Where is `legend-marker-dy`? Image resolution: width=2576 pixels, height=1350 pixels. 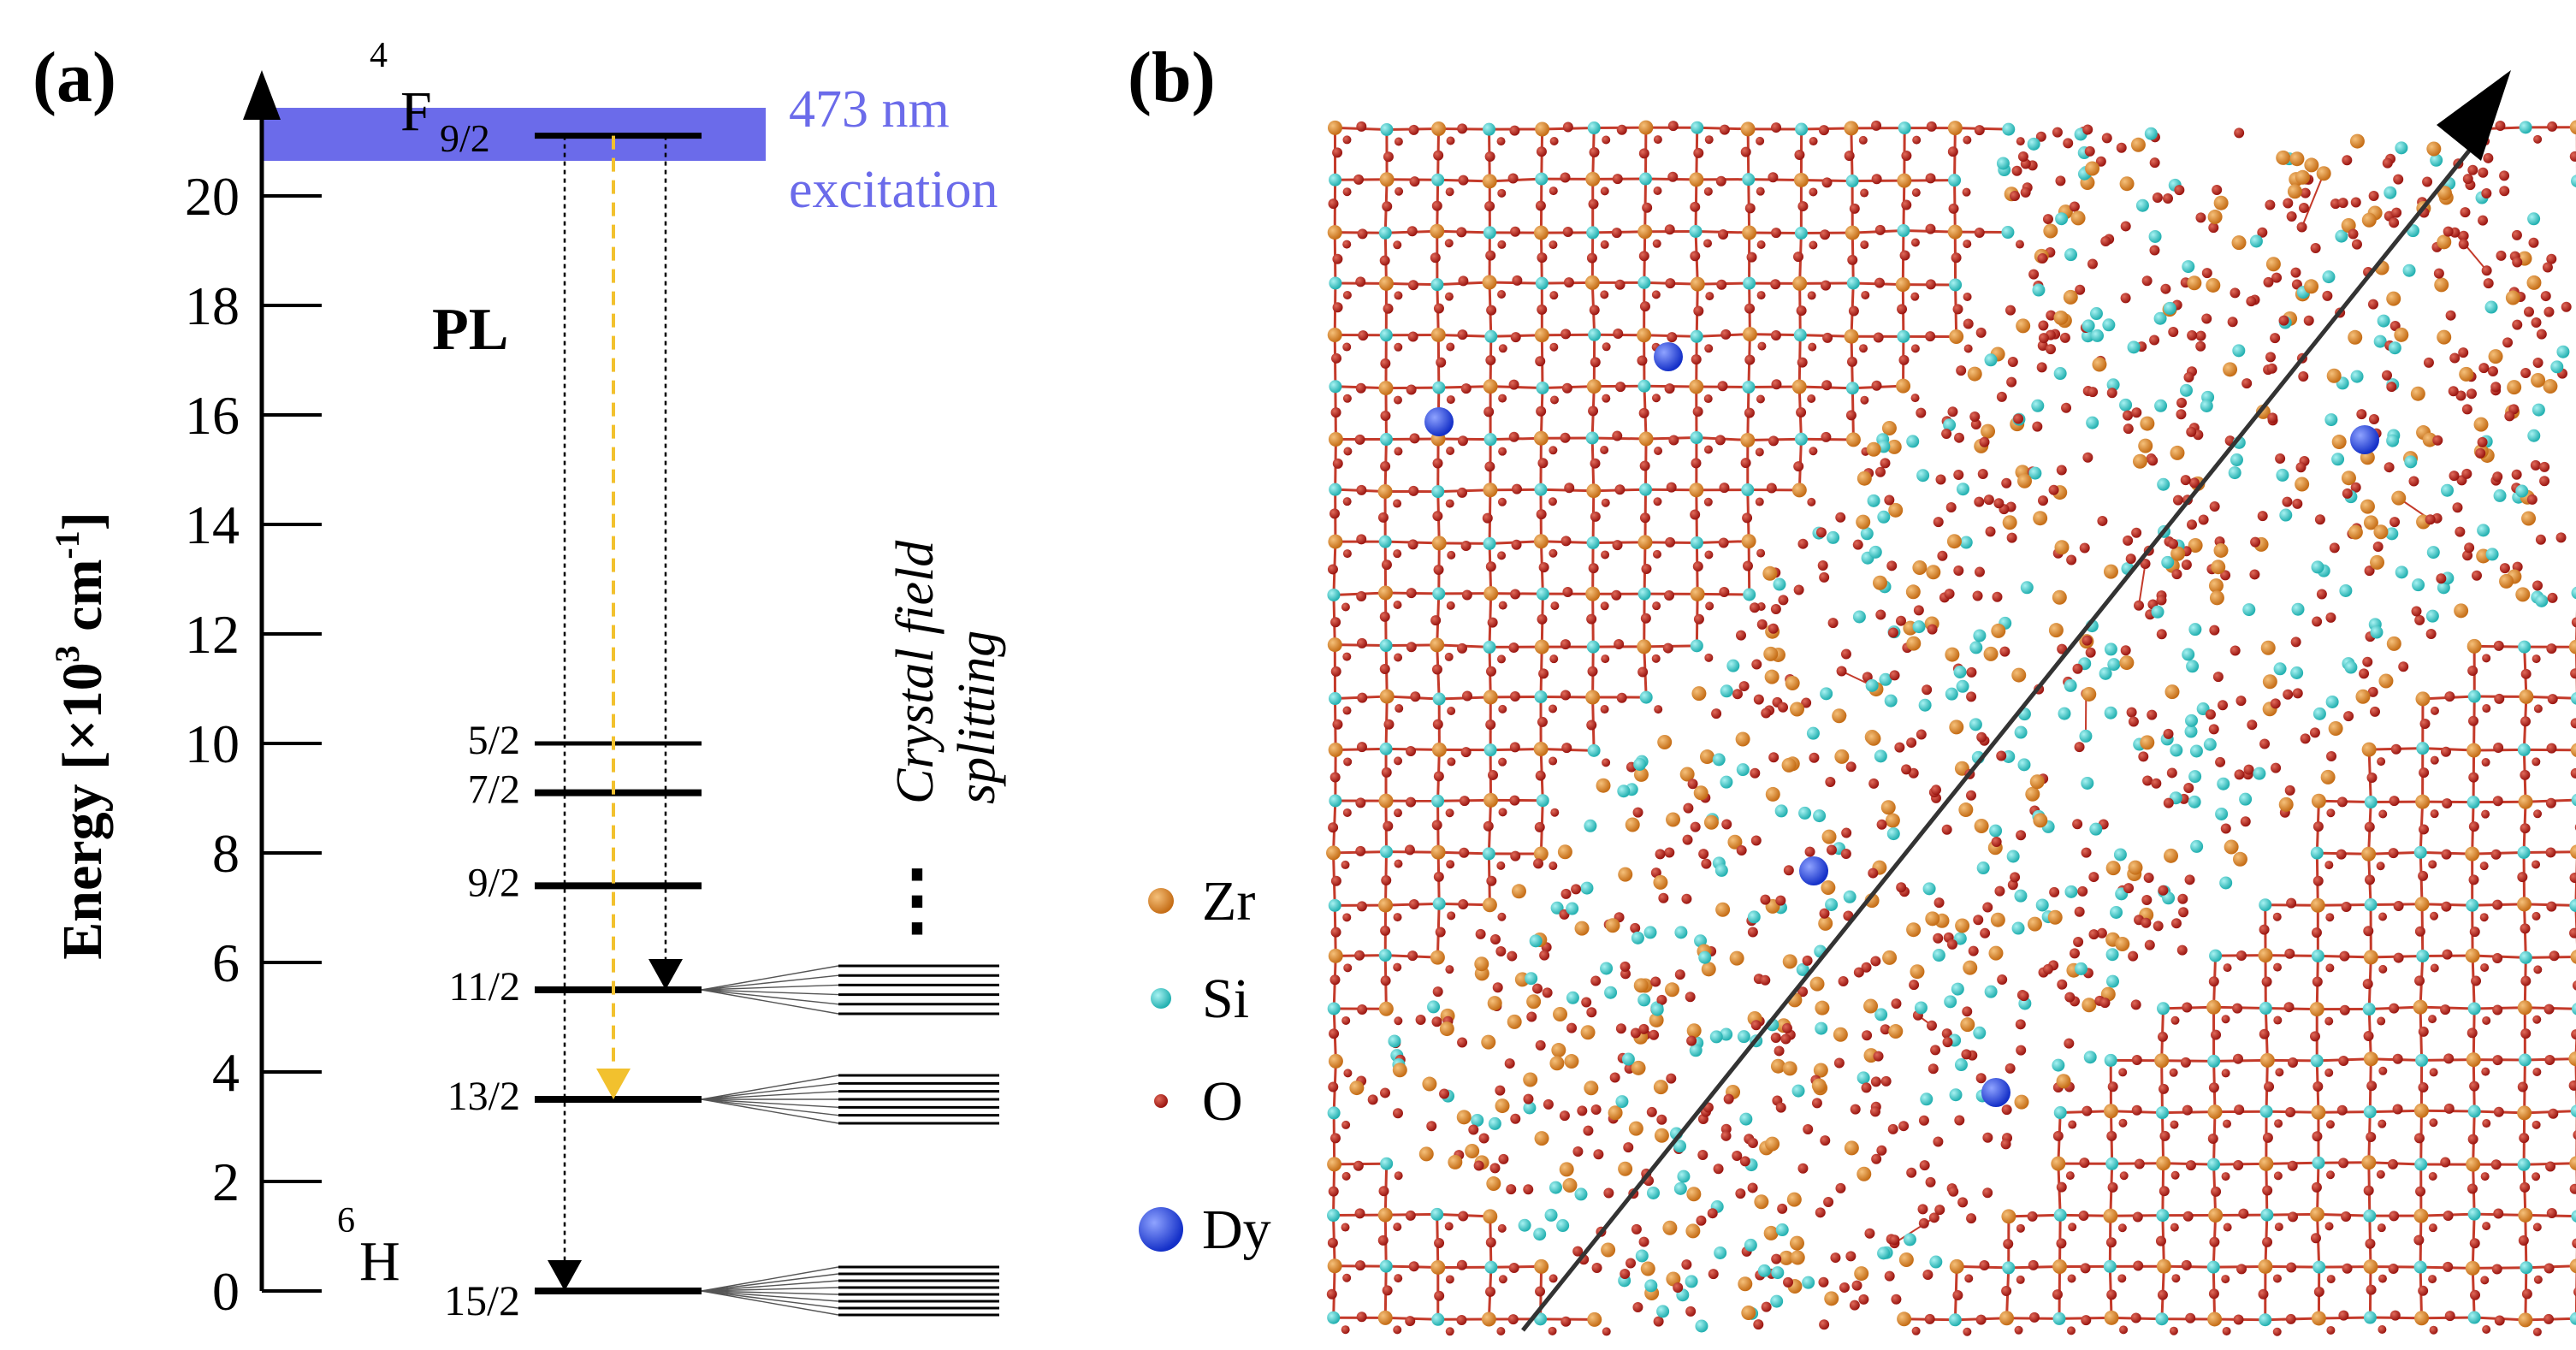
legend-marker-dy is located at coordinates (1161, 1229).